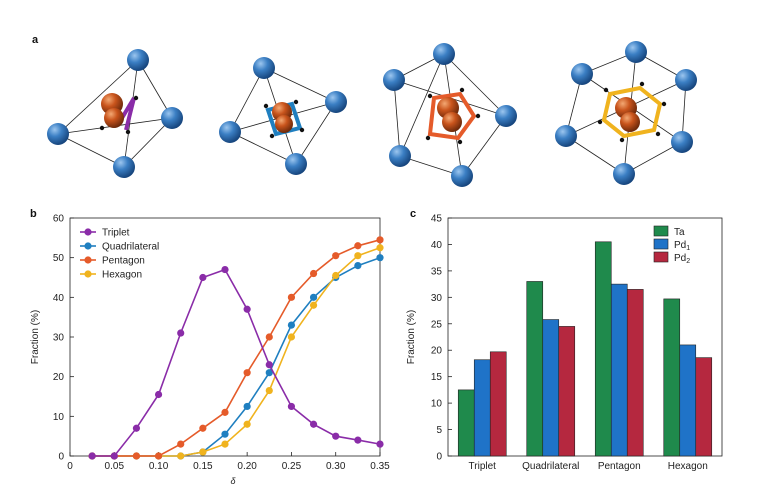 Image resolution: width=768 pixels, height=502 pixels. What do you see at coordinates (619, 466) in the screenshot?
I see `category-label: Pentagon` at bounding box center [619, 466].